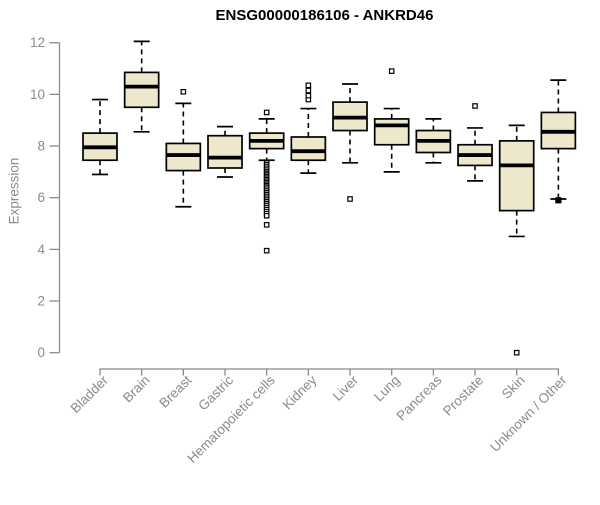 The image size is (600, 505). Describe the element at coordinates (37, 42) in the screenshot. I see `y-tick-label: 12` at that location.